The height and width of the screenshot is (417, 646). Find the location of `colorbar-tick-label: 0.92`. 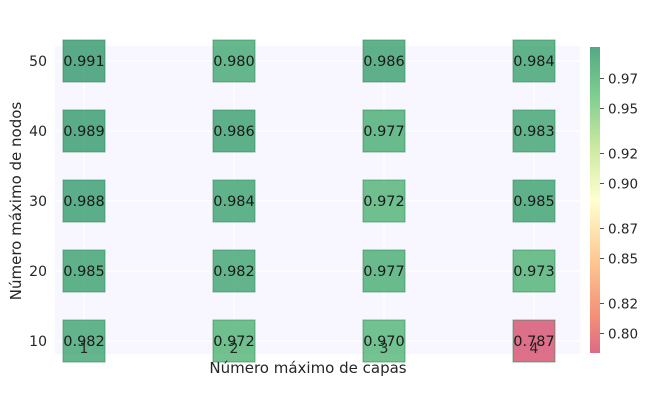

colorbar-tick-label: 0.92 is located at coordinates (623, 155).